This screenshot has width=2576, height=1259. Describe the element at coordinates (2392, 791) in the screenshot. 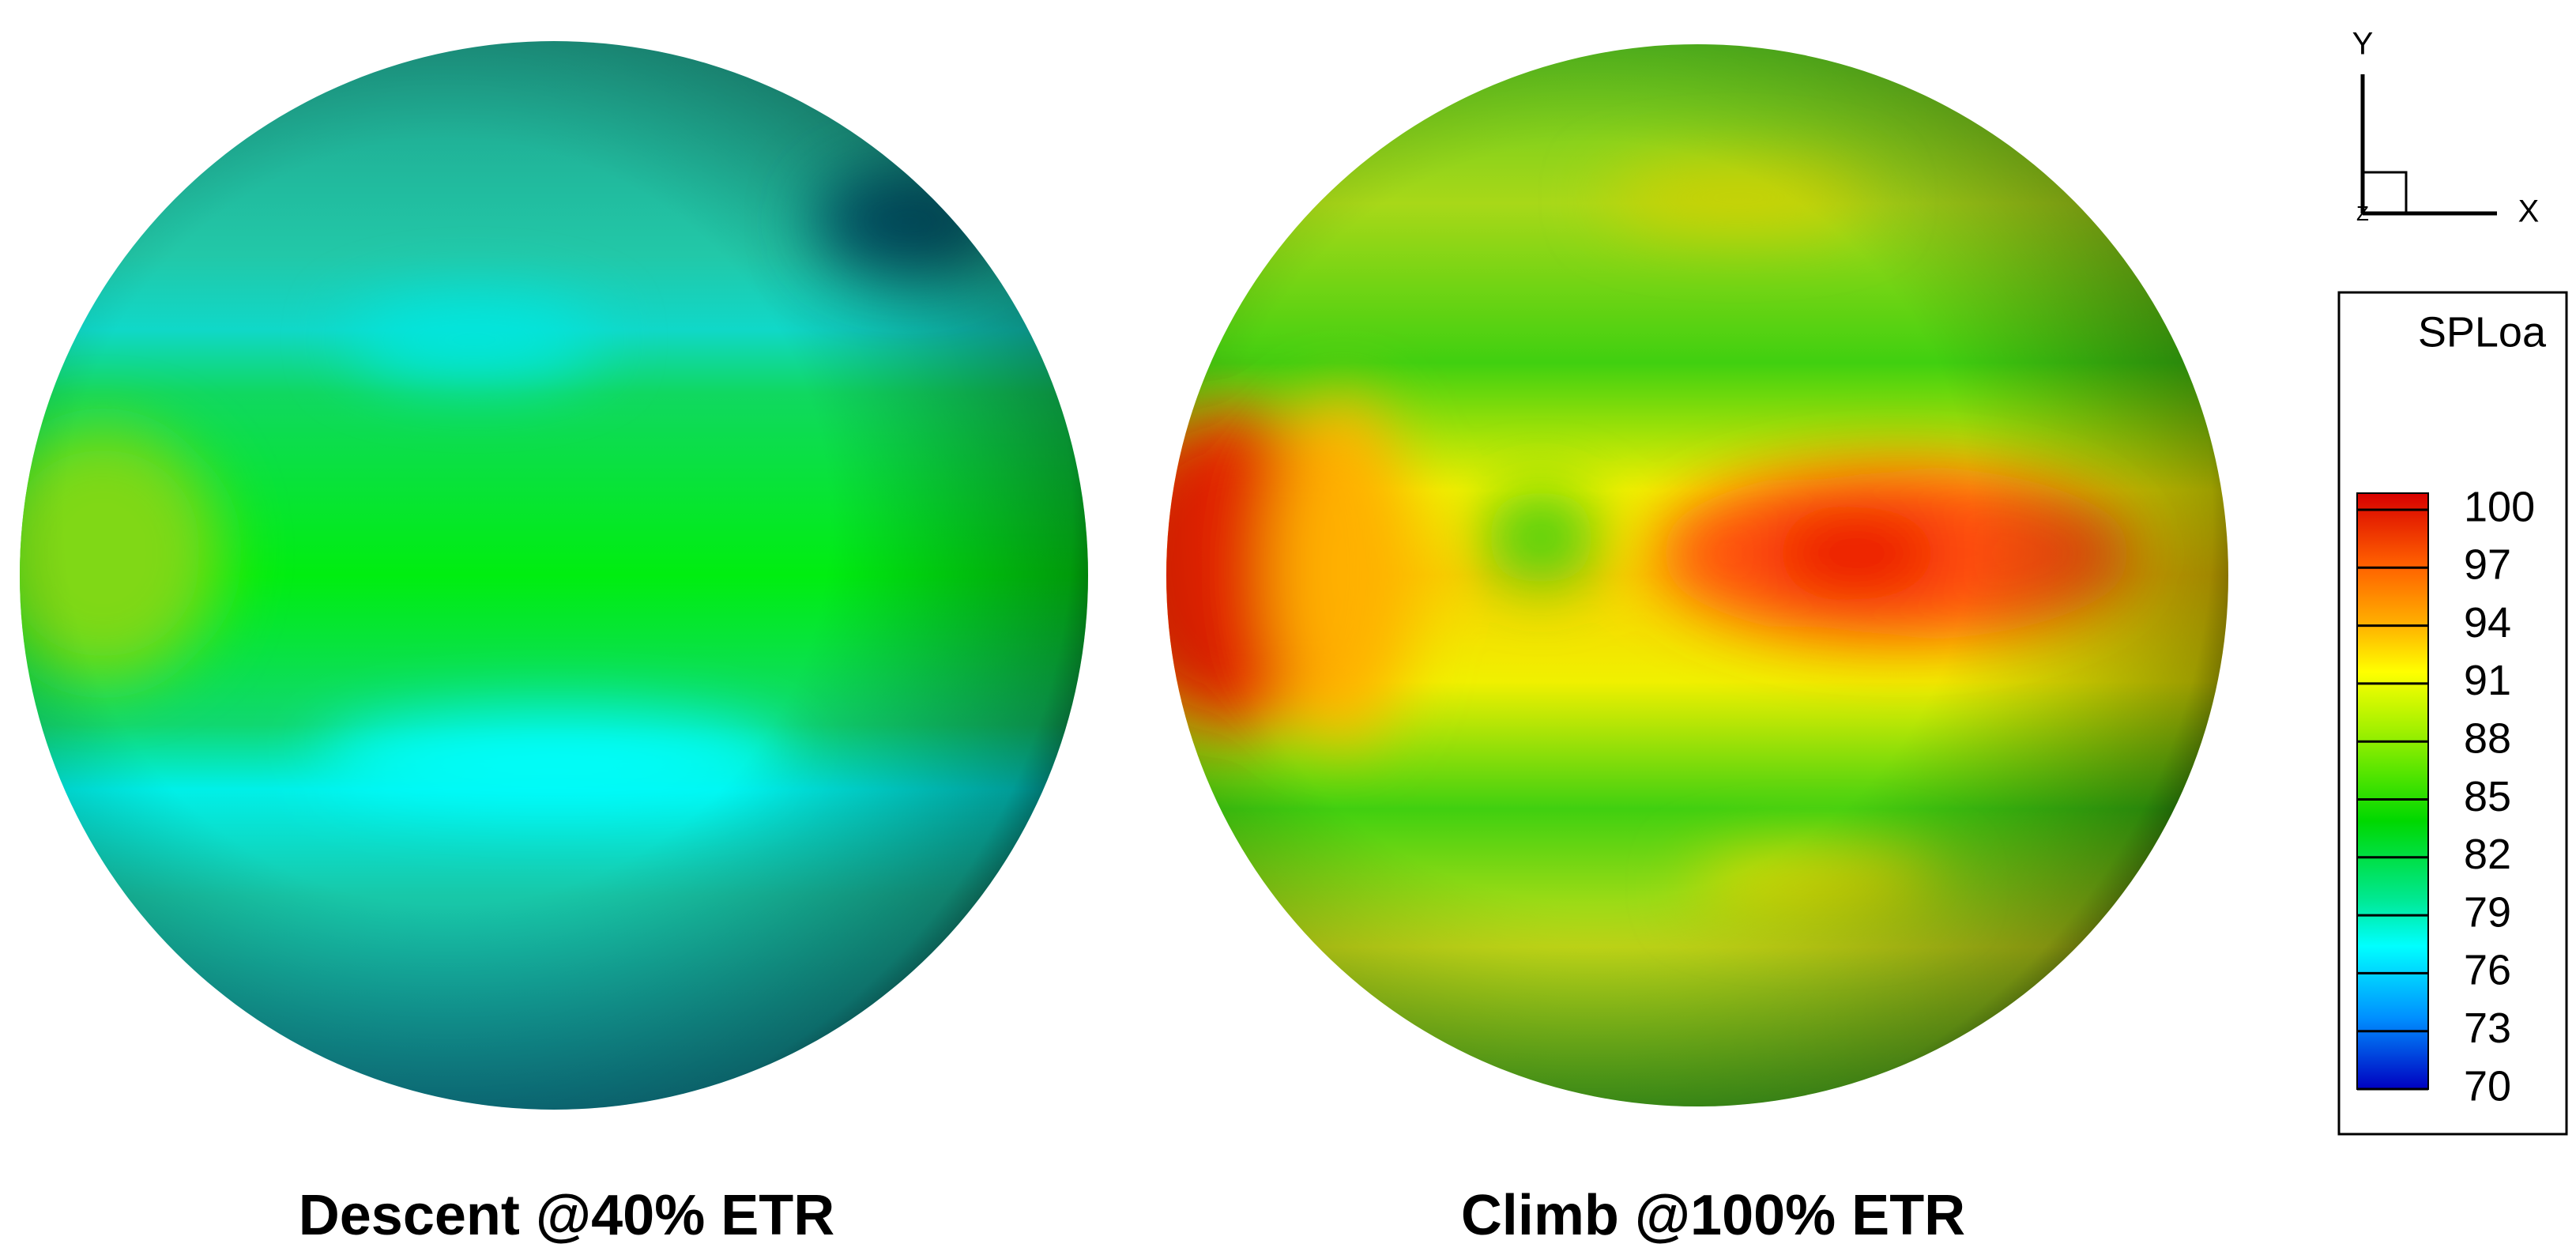

I see `colorbar` at that location.